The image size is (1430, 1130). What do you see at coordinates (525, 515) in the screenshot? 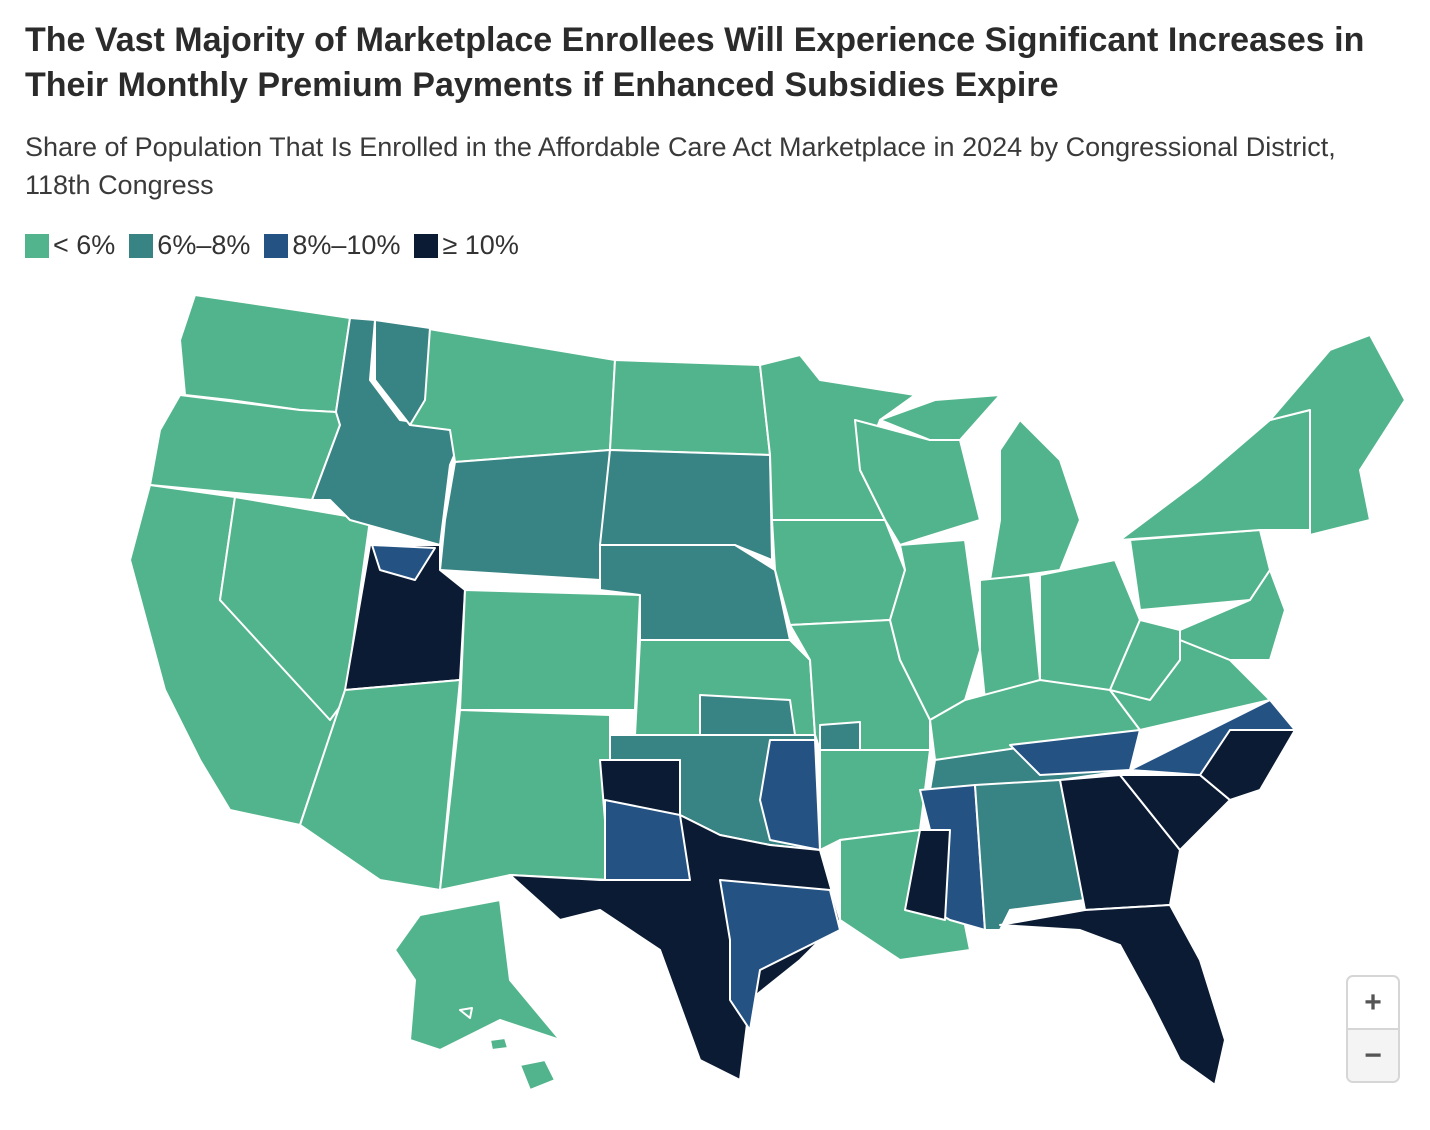
I see `region-wy` at bounding box center [525, 515].